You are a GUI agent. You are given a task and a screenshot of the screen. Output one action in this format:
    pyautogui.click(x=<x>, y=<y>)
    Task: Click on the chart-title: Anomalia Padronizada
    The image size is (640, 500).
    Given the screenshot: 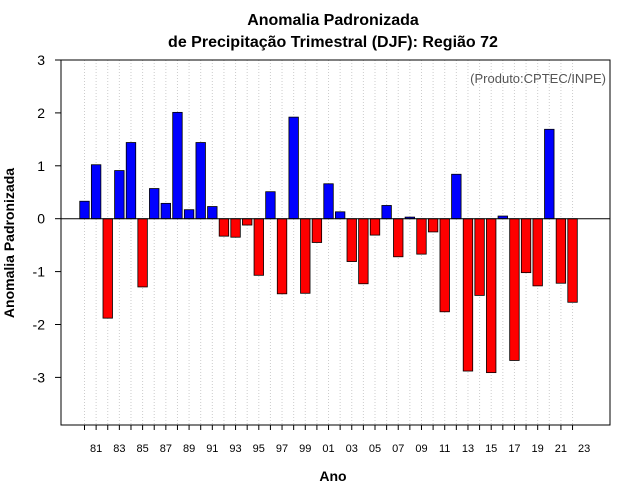 What is the action you would take?
    pyautogui.click(x=333, y=20)
    